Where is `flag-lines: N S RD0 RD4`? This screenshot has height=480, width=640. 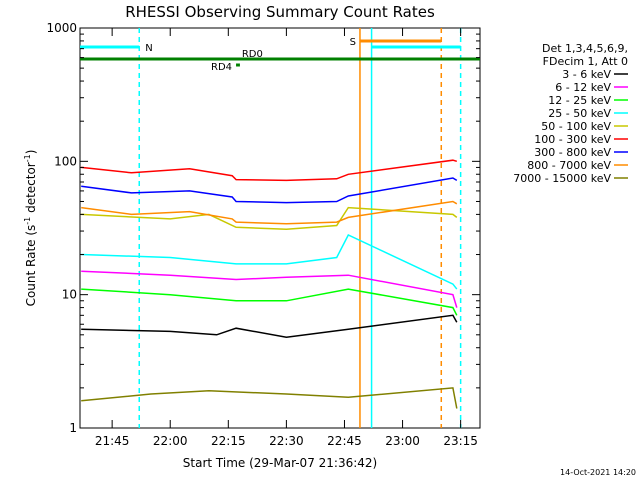
flag-lines: N S RD0 RD4 is located at coordinates (280, 55).